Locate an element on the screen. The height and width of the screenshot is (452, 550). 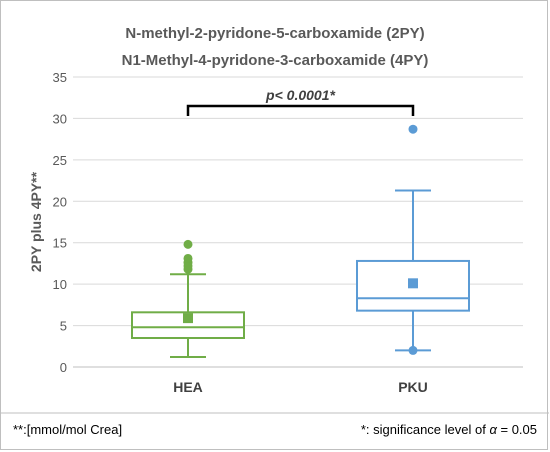
y-tick-label: 10 is located at coordinates (60, 284).